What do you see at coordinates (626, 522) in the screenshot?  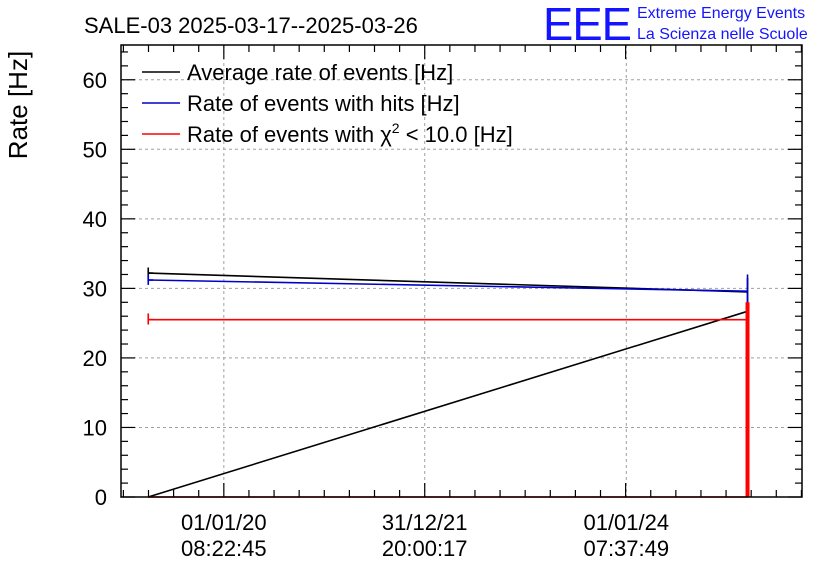 I see `x-tick-date-label: 01/01/24` at bounding box center [626, 522].